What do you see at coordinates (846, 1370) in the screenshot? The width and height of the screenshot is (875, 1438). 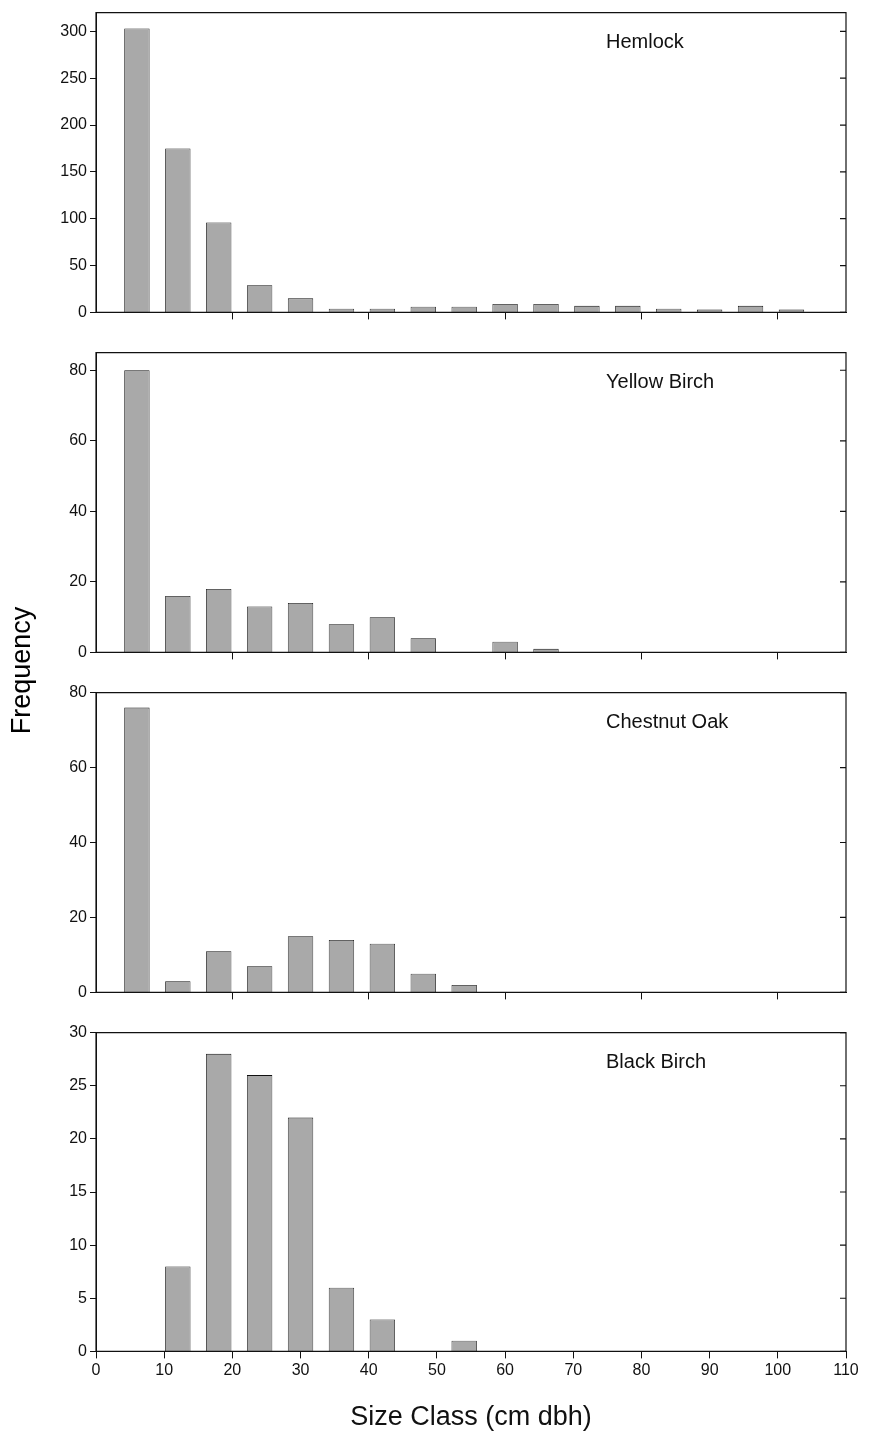 I see `x-tick-label: 110` at bounding box center [846, 1370].